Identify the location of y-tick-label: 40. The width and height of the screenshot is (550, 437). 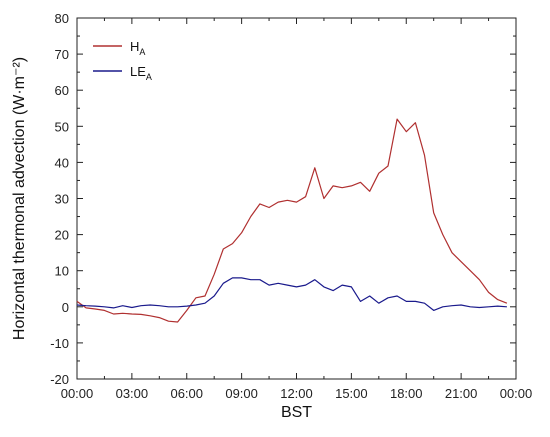
(62, 162).